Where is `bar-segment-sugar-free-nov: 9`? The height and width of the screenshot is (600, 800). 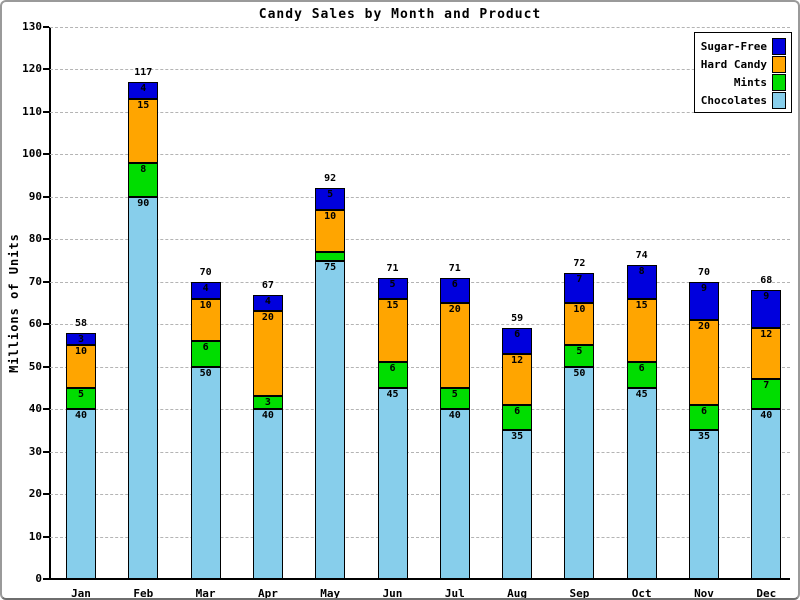
bar-segment-sugar-free-nov: 9 is located at coordinates (704, 300).